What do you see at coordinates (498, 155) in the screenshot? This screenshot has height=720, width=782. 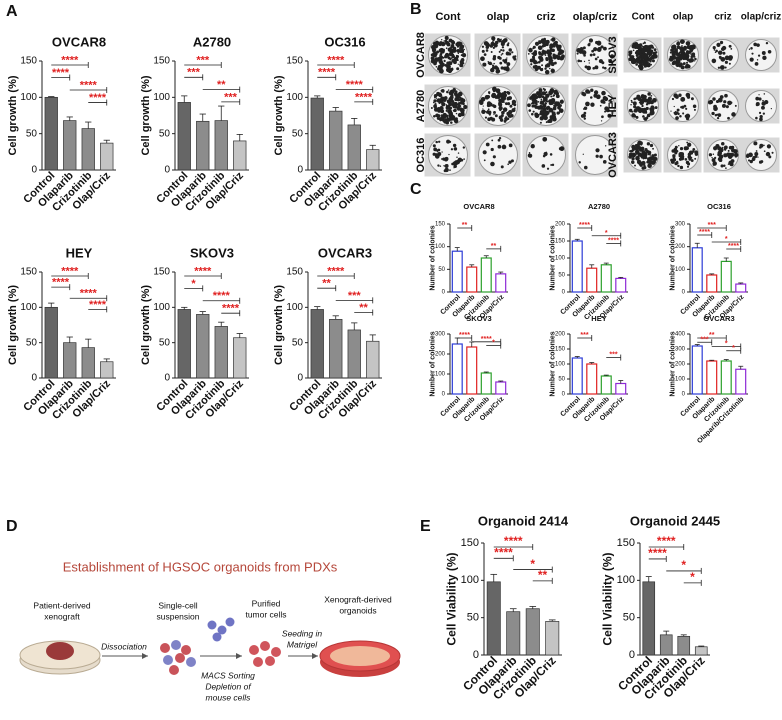 I see `plate` at bounding box center [498, 155].